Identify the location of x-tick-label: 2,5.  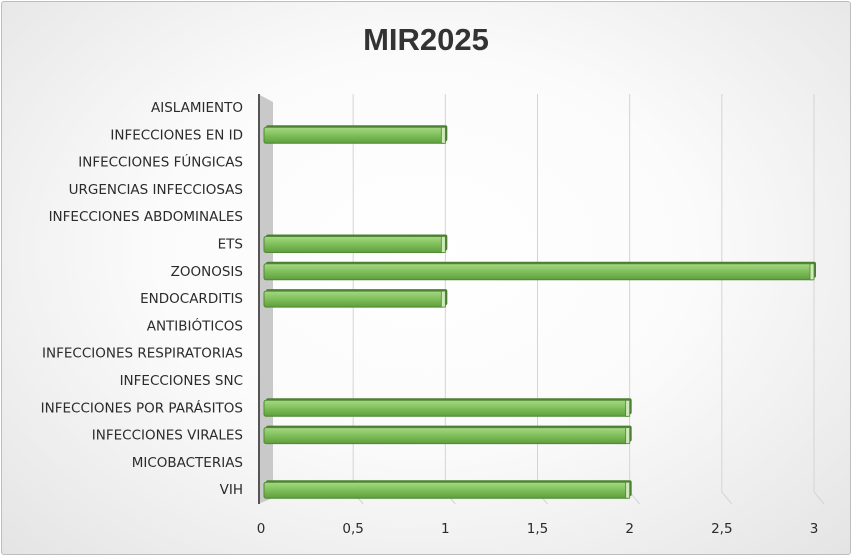
(721, 529).